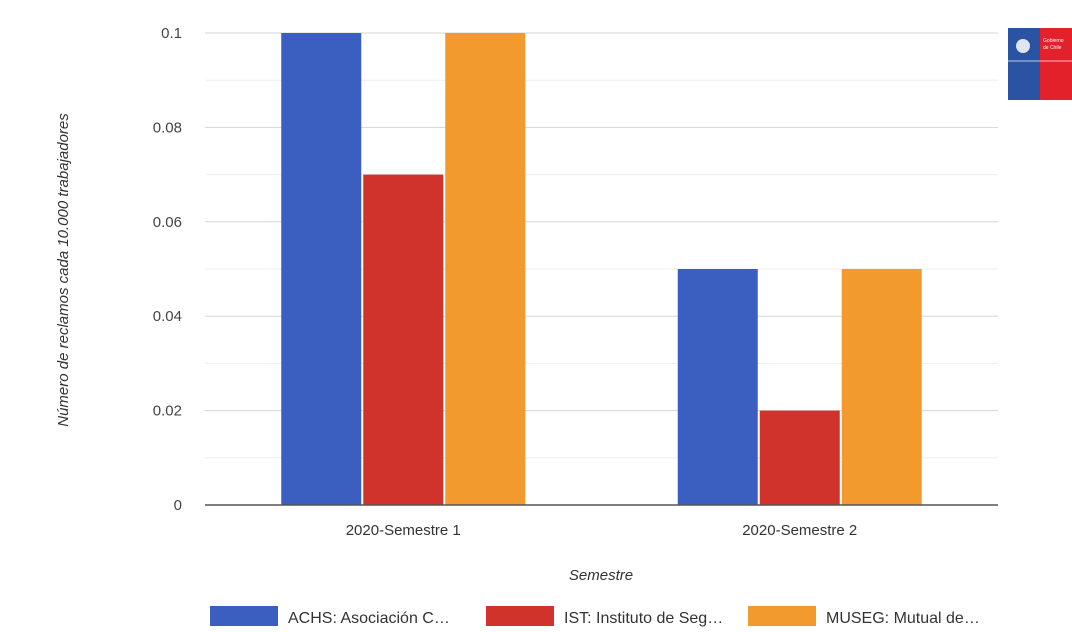  Describe the element at coordinates (403, 530) in the screenshot. I see `x-tick-label: 2020-Semestre 1` at that location.